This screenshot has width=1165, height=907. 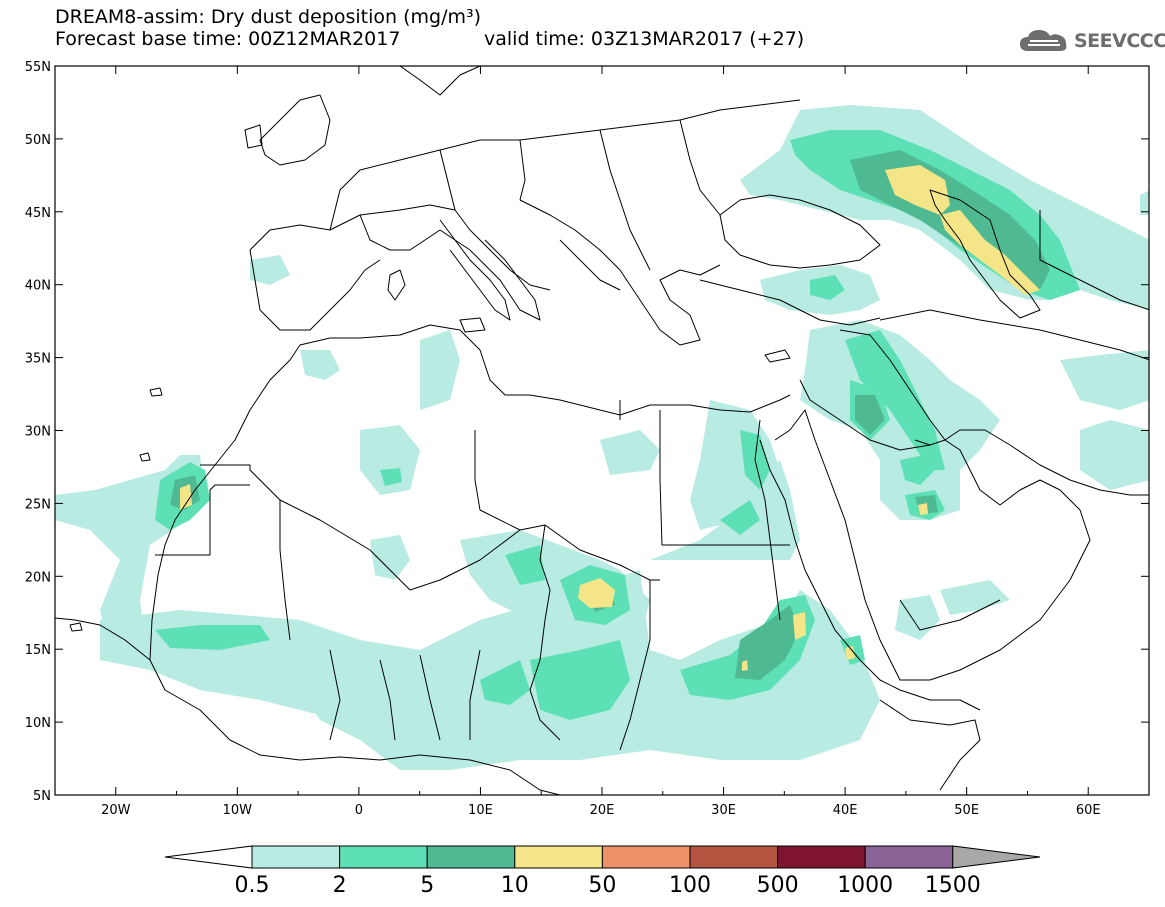 What do you see at coordinates (38, 286) in the screenshot?
I see `lat-tick-label: 40N` at bounding box center [38, 286].